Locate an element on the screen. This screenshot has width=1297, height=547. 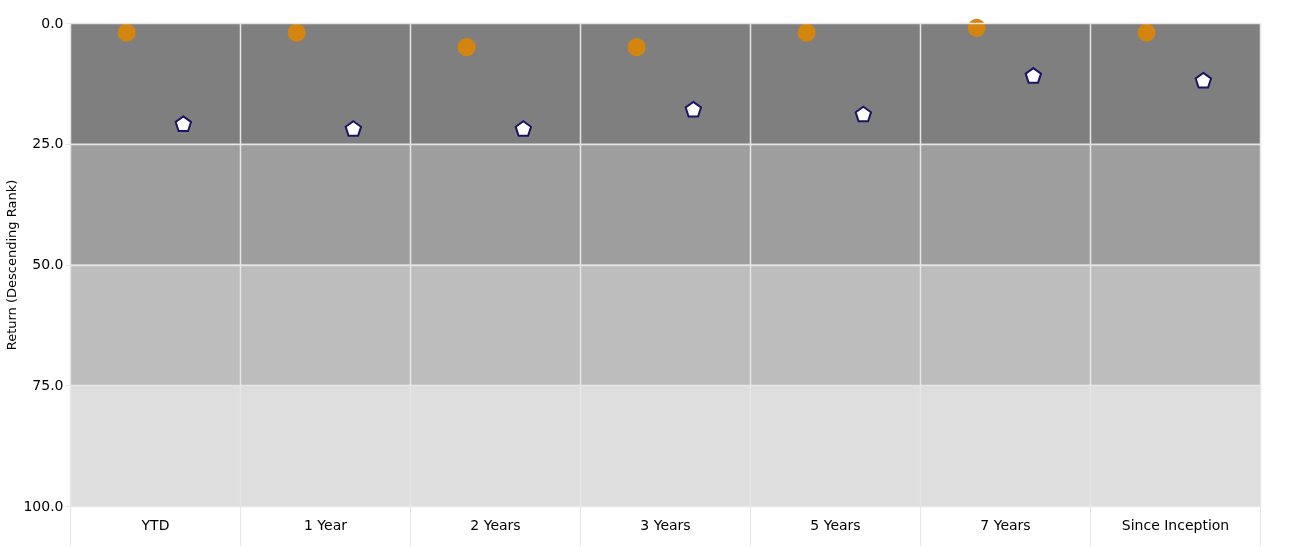
y-axis-title: Return (Descending Rank) is located at coordinates (12, 265).